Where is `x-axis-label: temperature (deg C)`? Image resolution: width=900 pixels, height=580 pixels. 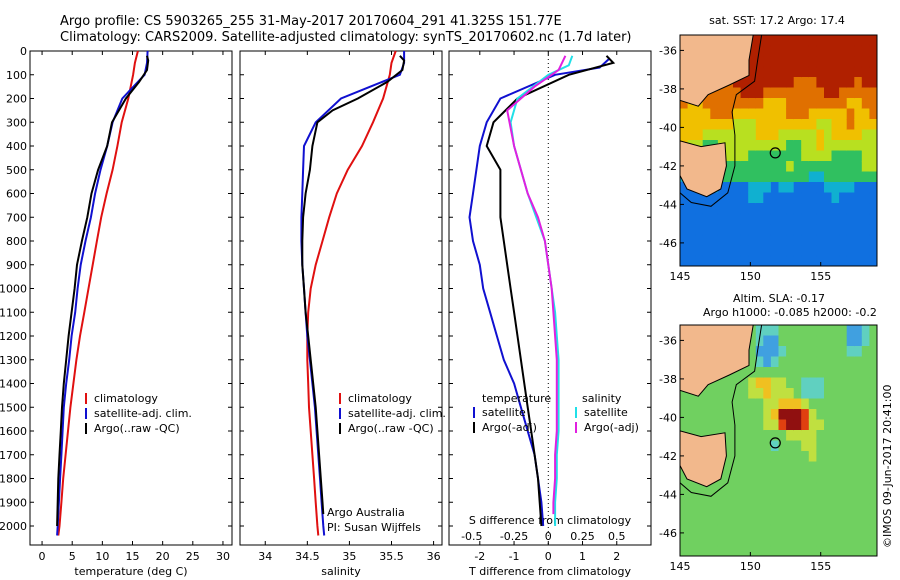
x-axis-label: temperature (deg C) is located at coordinates (130, 571).